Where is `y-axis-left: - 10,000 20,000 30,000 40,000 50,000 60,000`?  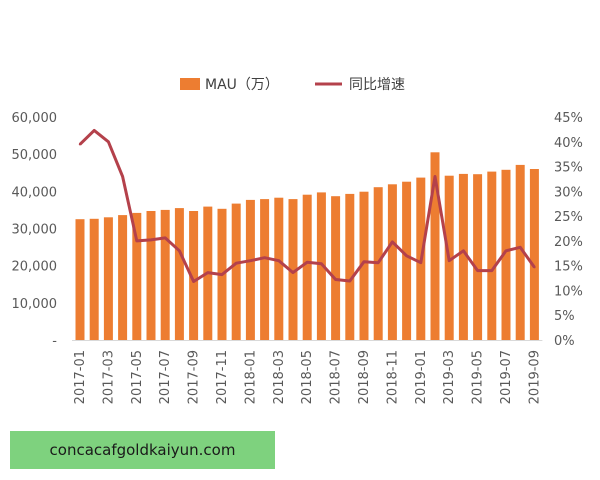 y-axis-left: - 10,000 20,000 30,000 40,000 50,000 60,000 is located at coordinates (35, 230).